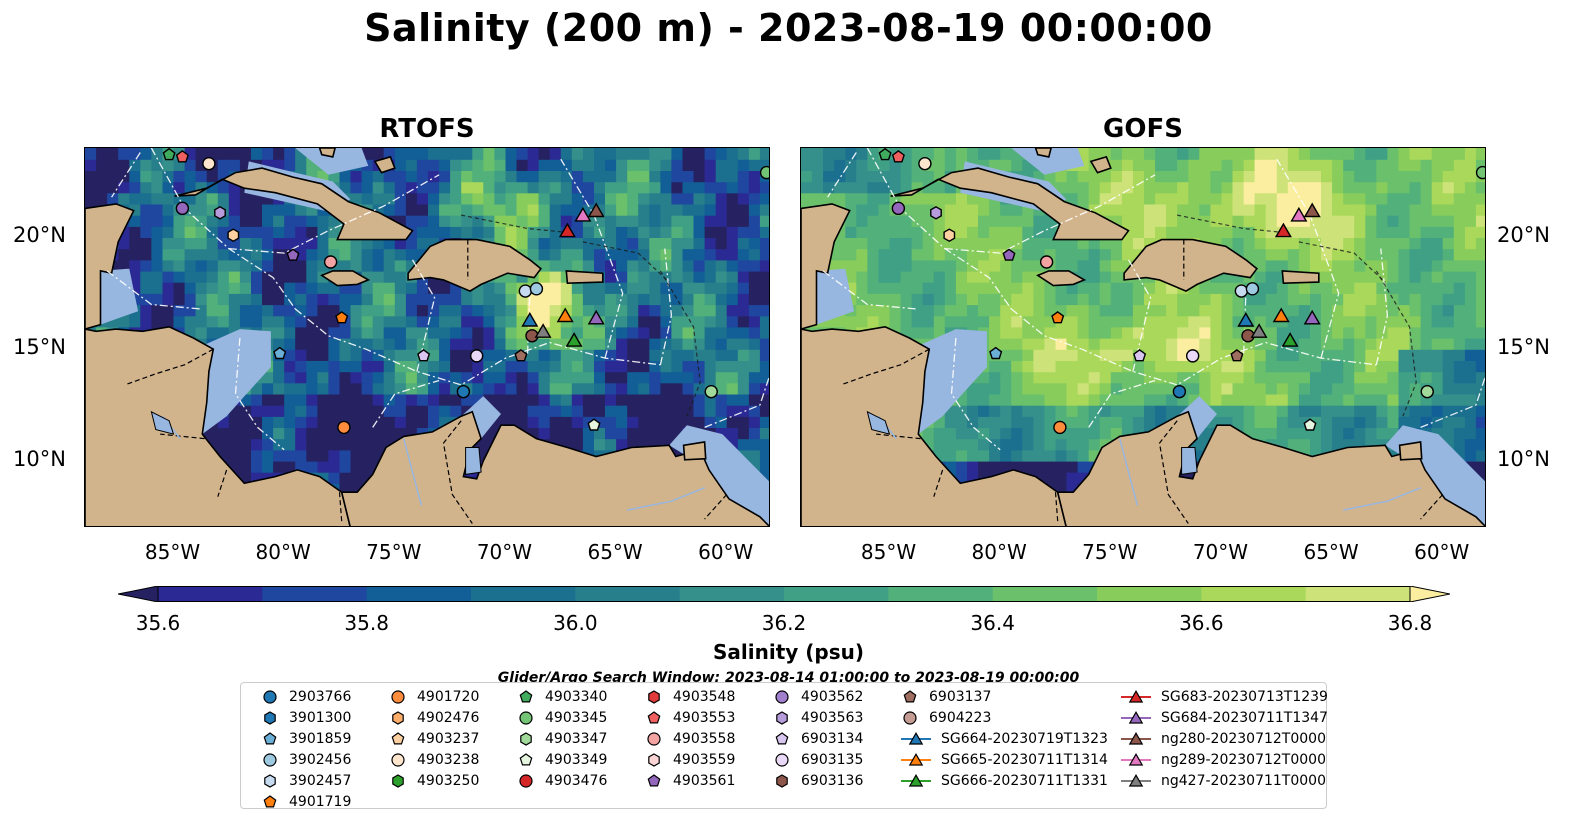 This screenshot has width=1577, height=827. I want to click on colorbar-tick-label: 36.4, so click(992, 623).